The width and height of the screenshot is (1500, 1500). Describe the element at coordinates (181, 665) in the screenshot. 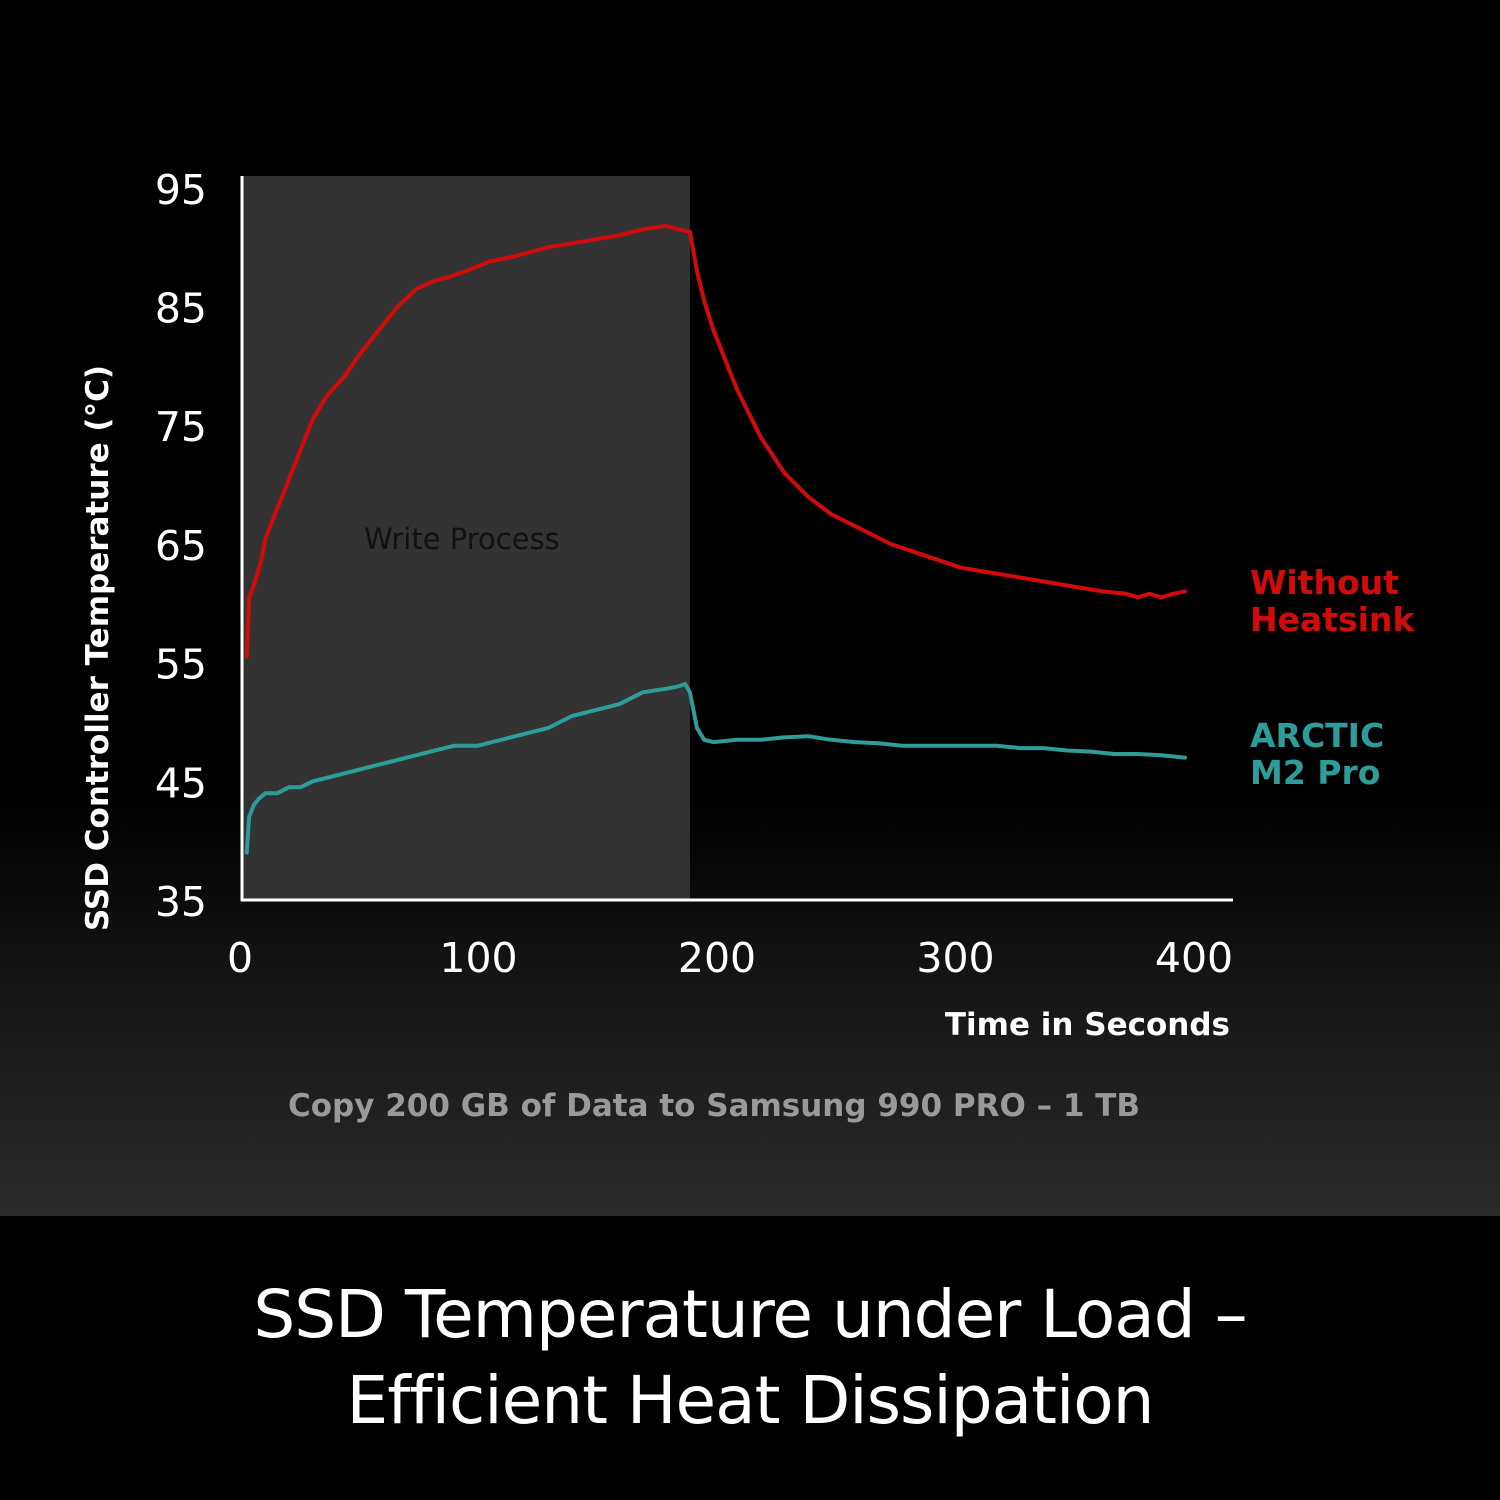

I see `y-tick-label: 55` at that location.